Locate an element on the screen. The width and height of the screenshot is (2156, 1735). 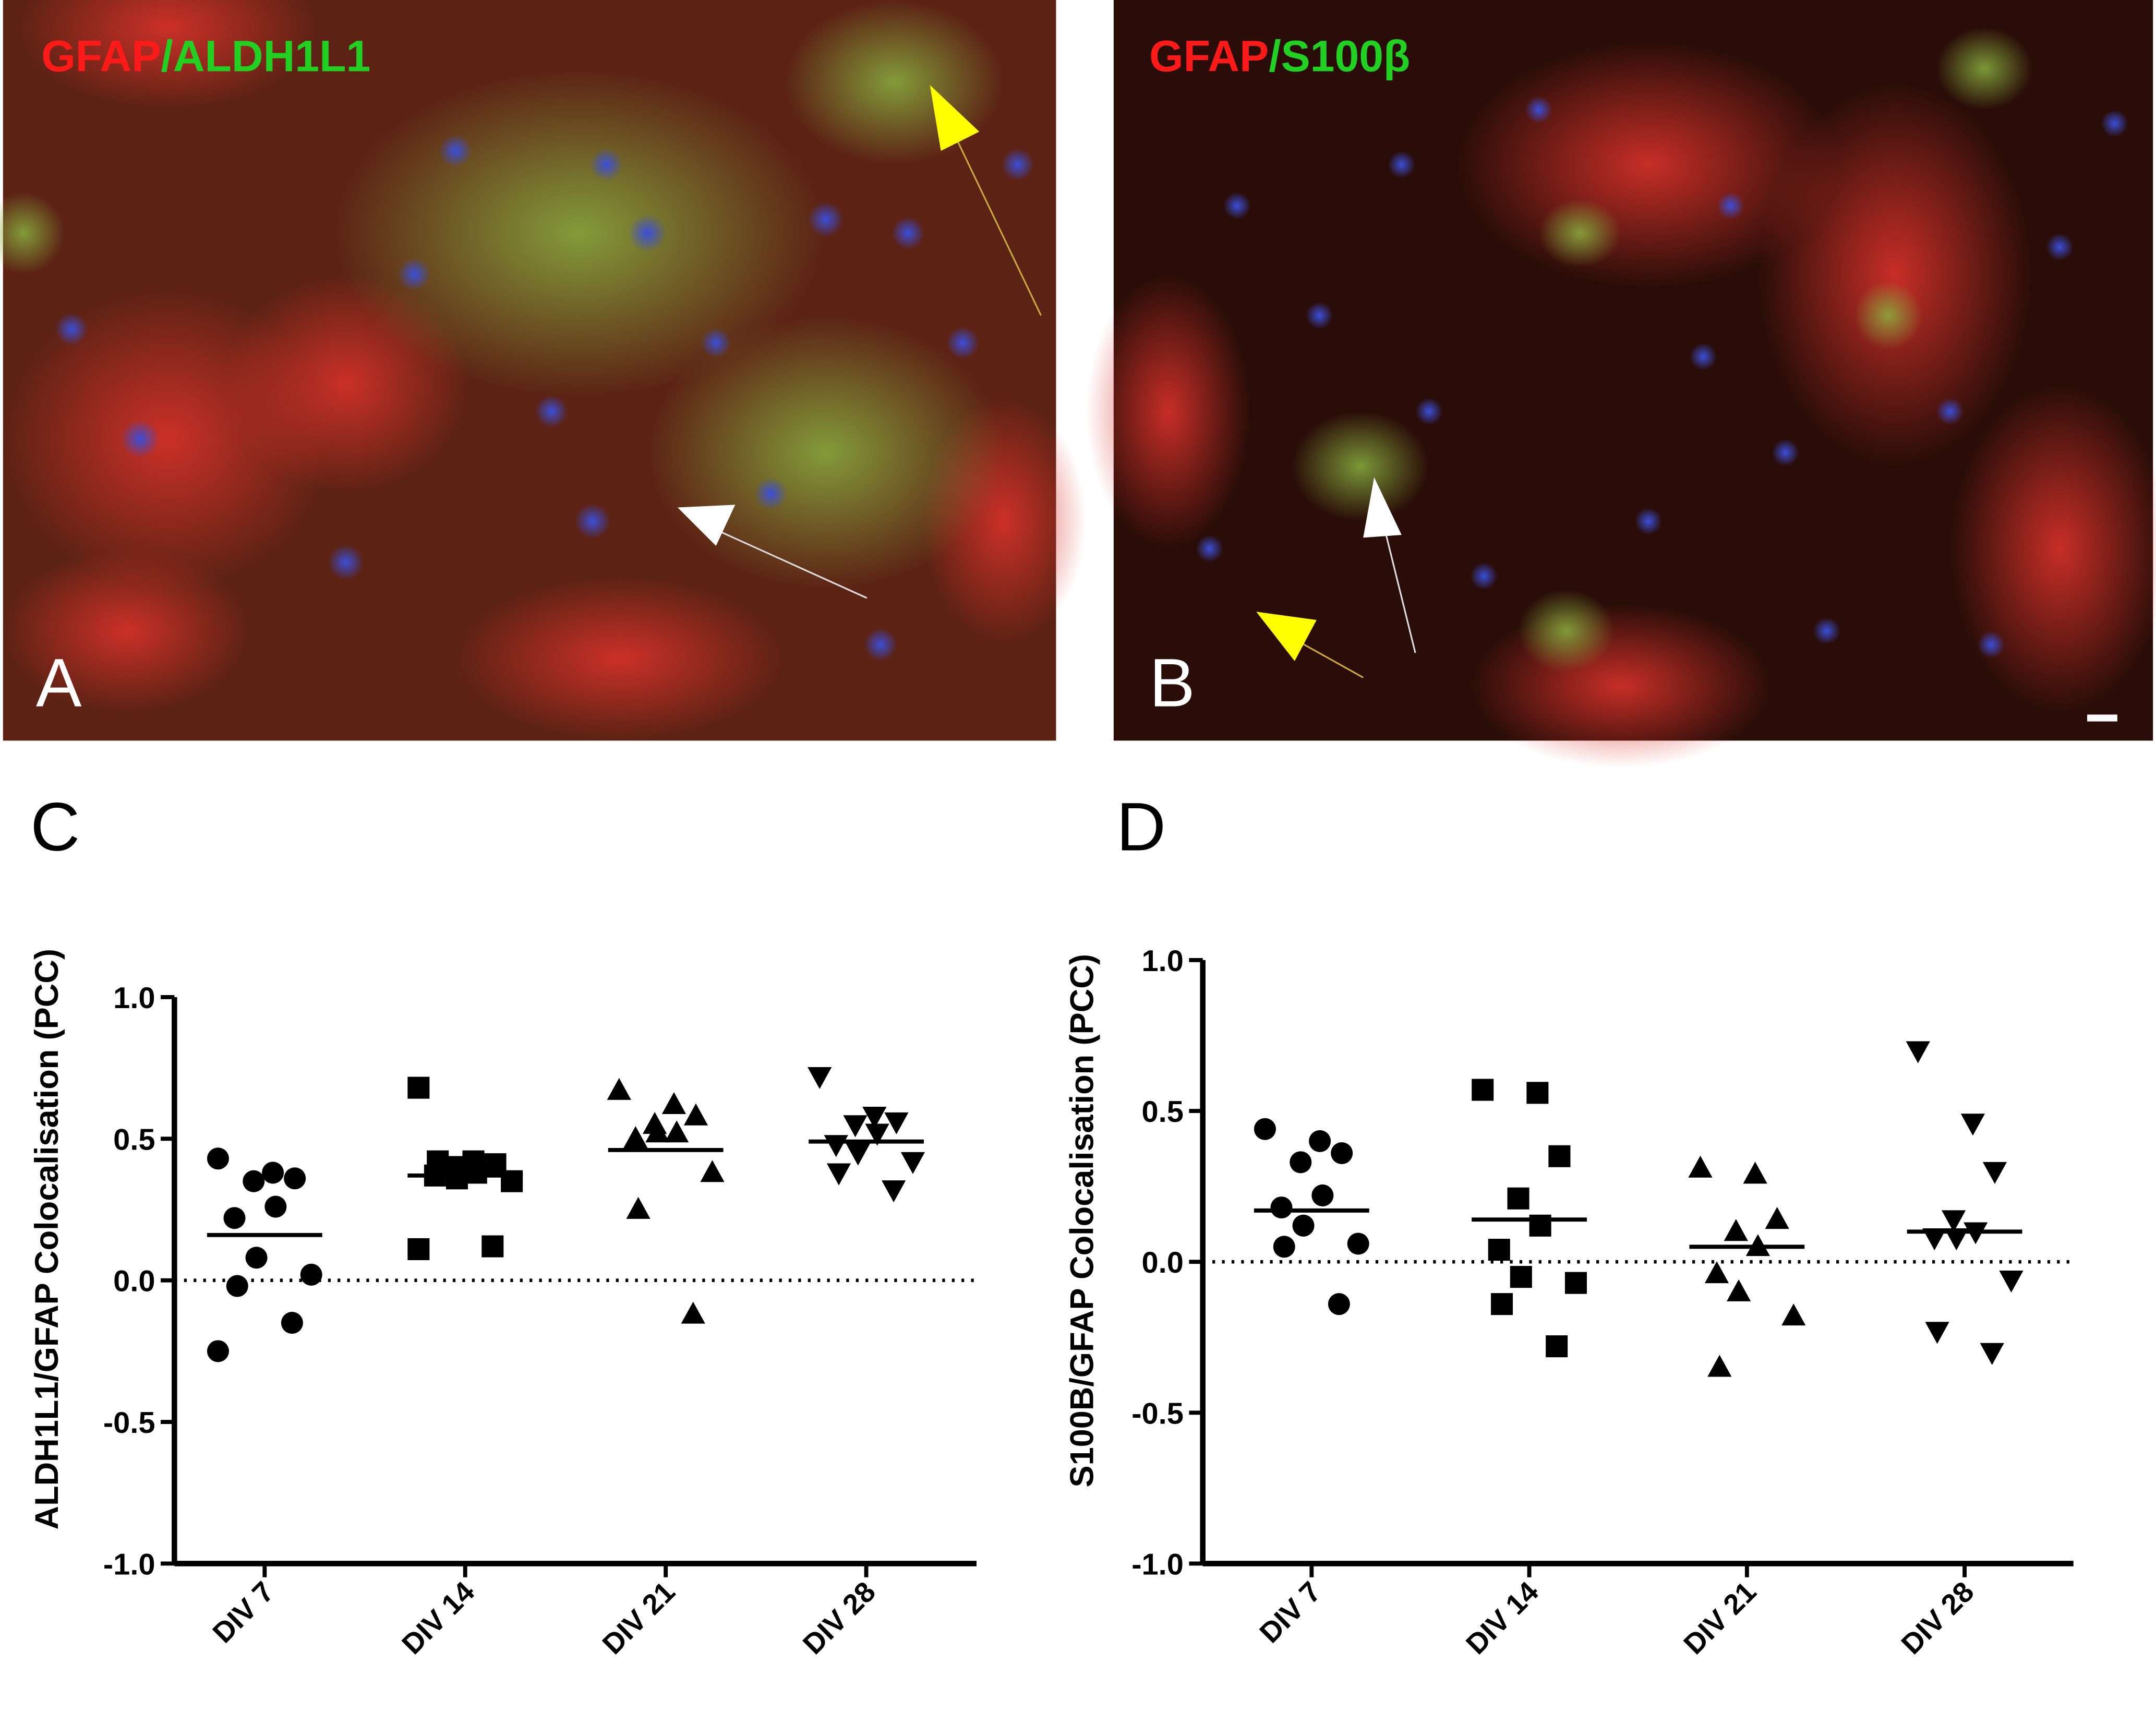
stain-green: /S100β is located at coordinates (1339, 57).